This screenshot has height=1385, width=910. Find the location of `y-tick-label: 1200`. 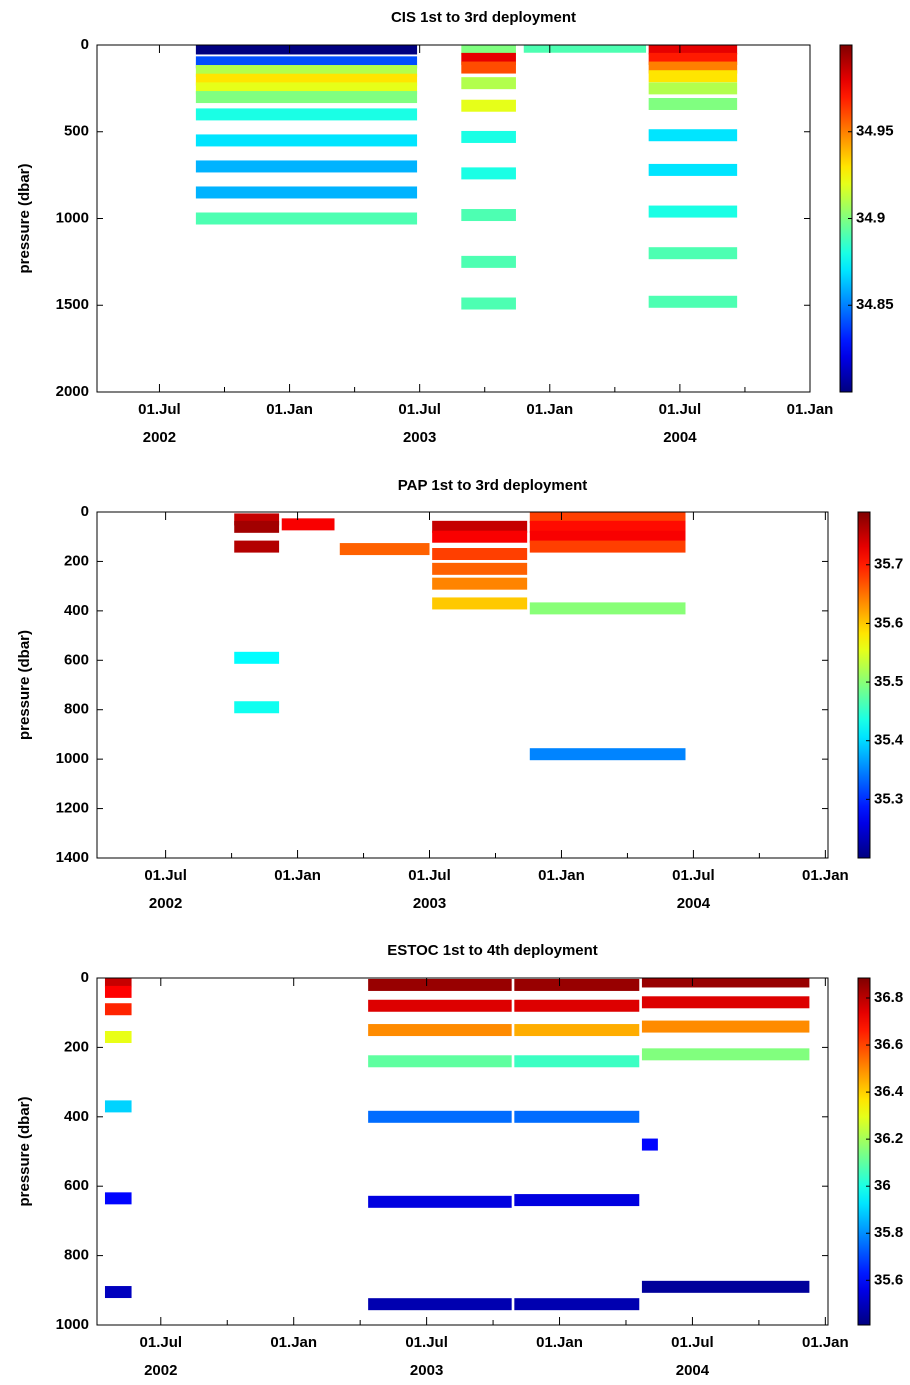

y-tick-label: 1200 is located at coordinates (72, 808).